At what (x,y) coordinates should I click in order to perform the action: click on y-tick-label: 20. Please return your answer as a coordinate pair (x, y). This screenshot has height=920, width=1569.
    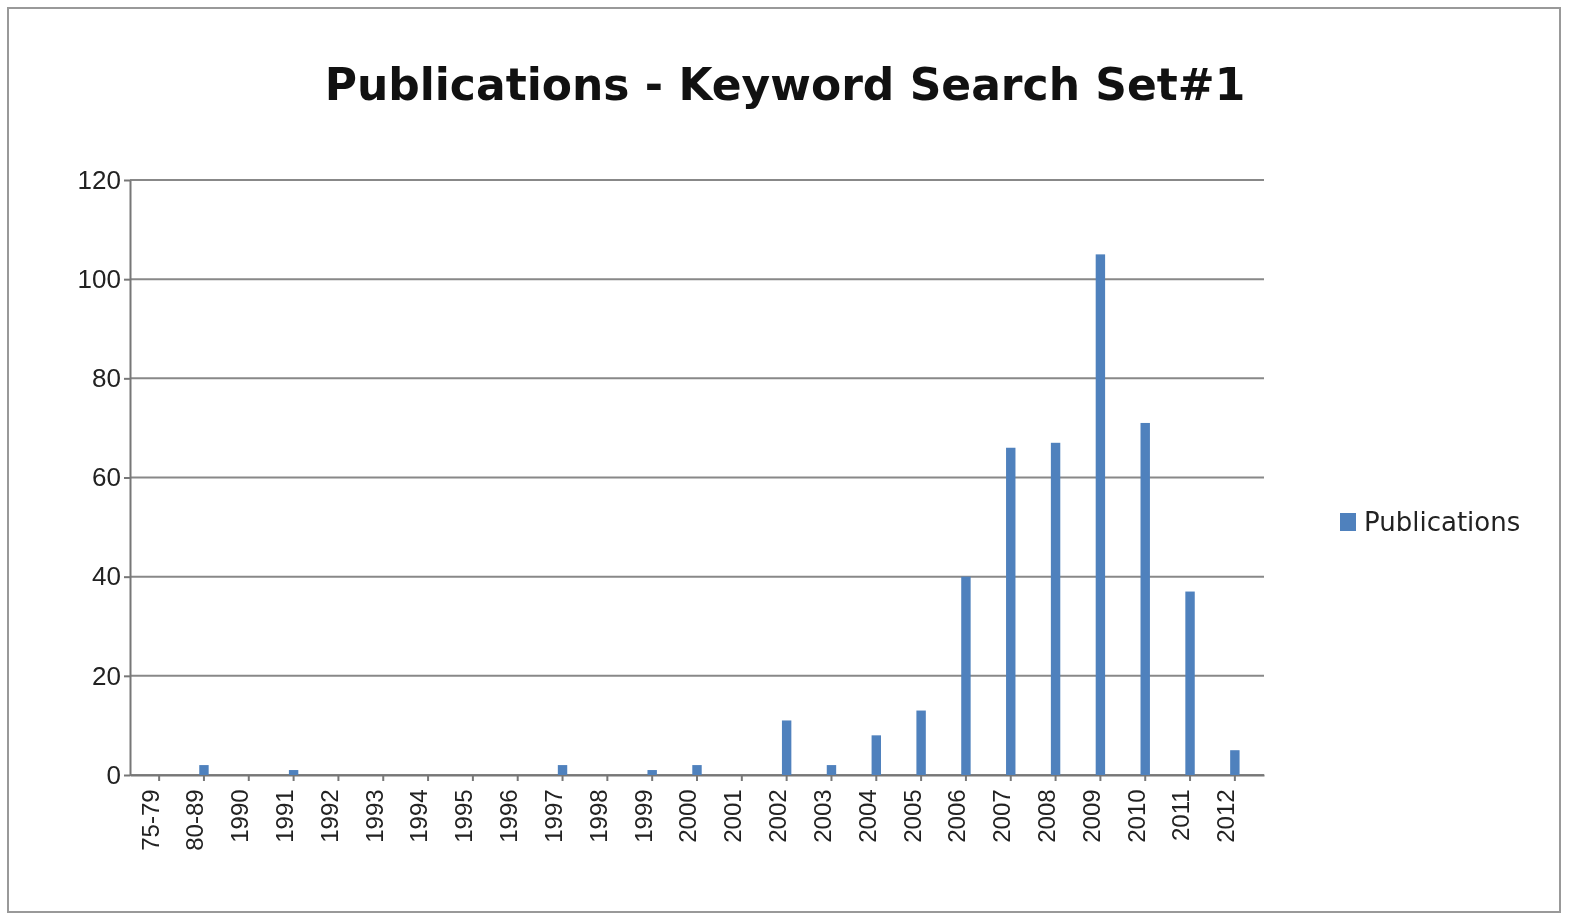
    Looking at the image, I should click on (106, 675).